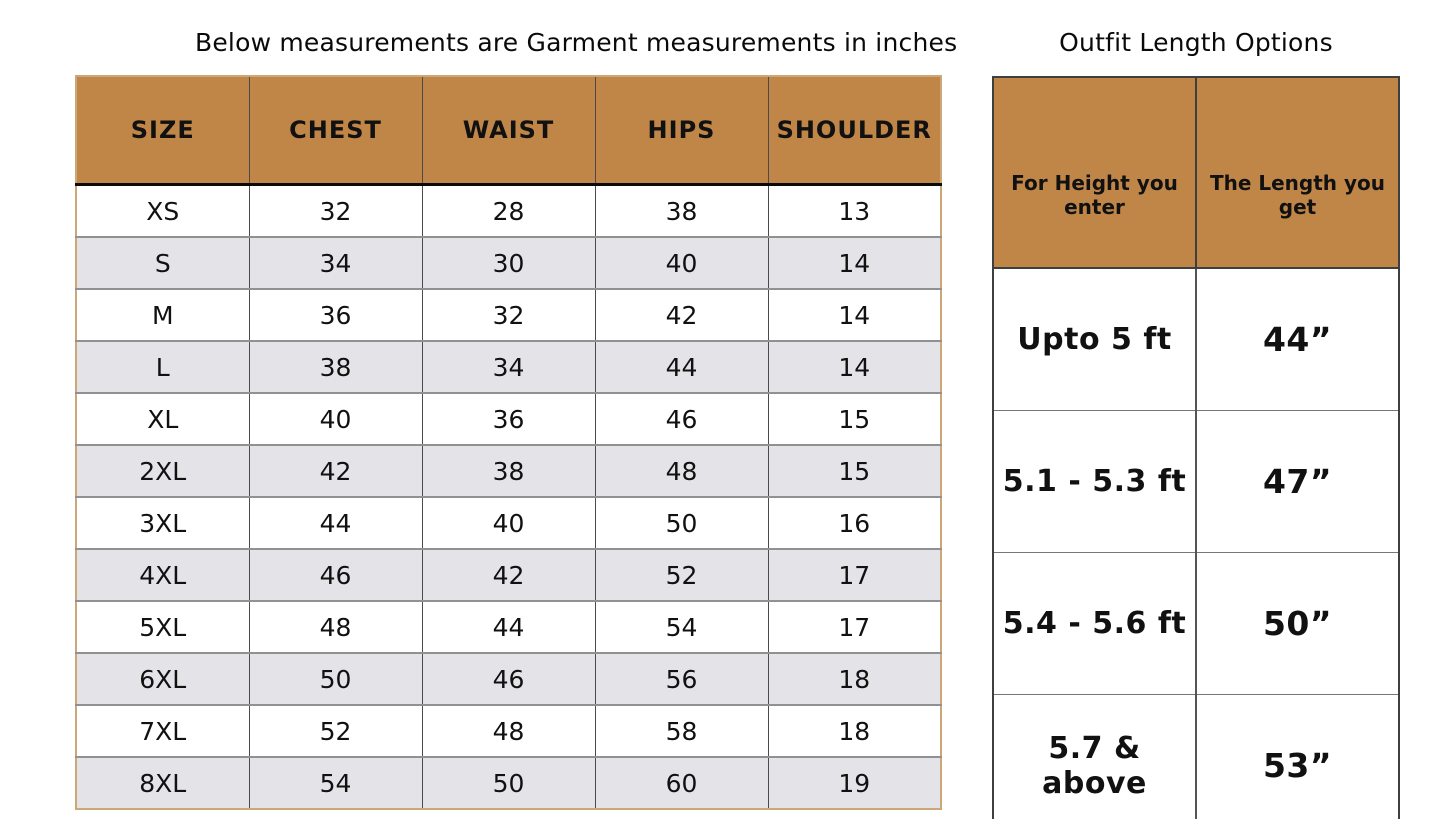 This screenshot has width=1445, height=819. I want to click on table-row: 5XL 48 44 54 17, so click(508, 626).